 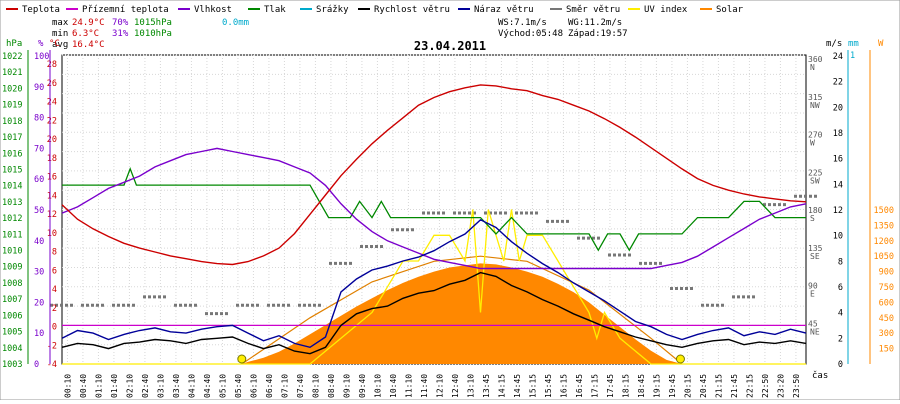 What do you see at coordinates (815, 256) in the screenshot?
I see `direction-axis-dir: SE` at bounding box center [815, 256].